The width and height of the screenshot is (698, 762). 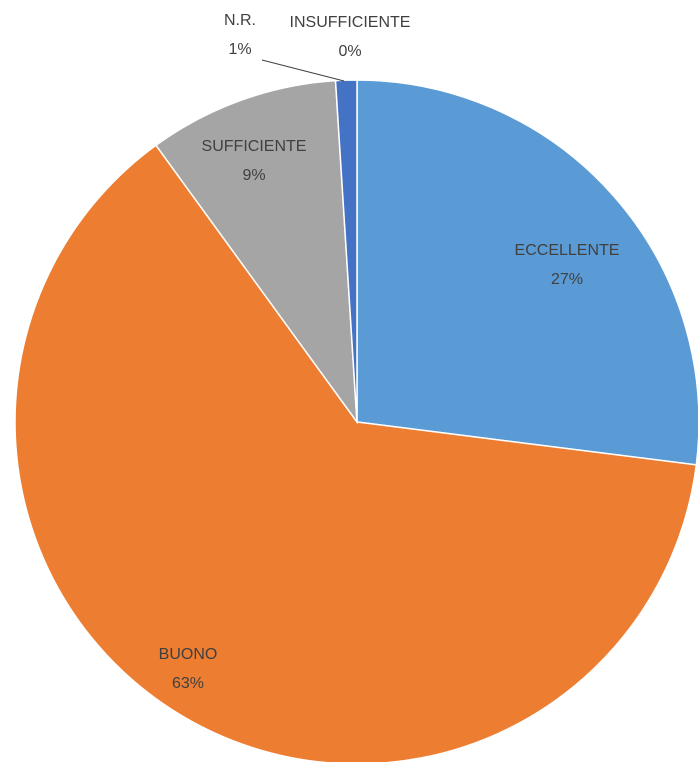 What do you see at coordinates (188, 654) in the screenshot?
I see `slice-label: BUONO` at bounding box center [188, 654].